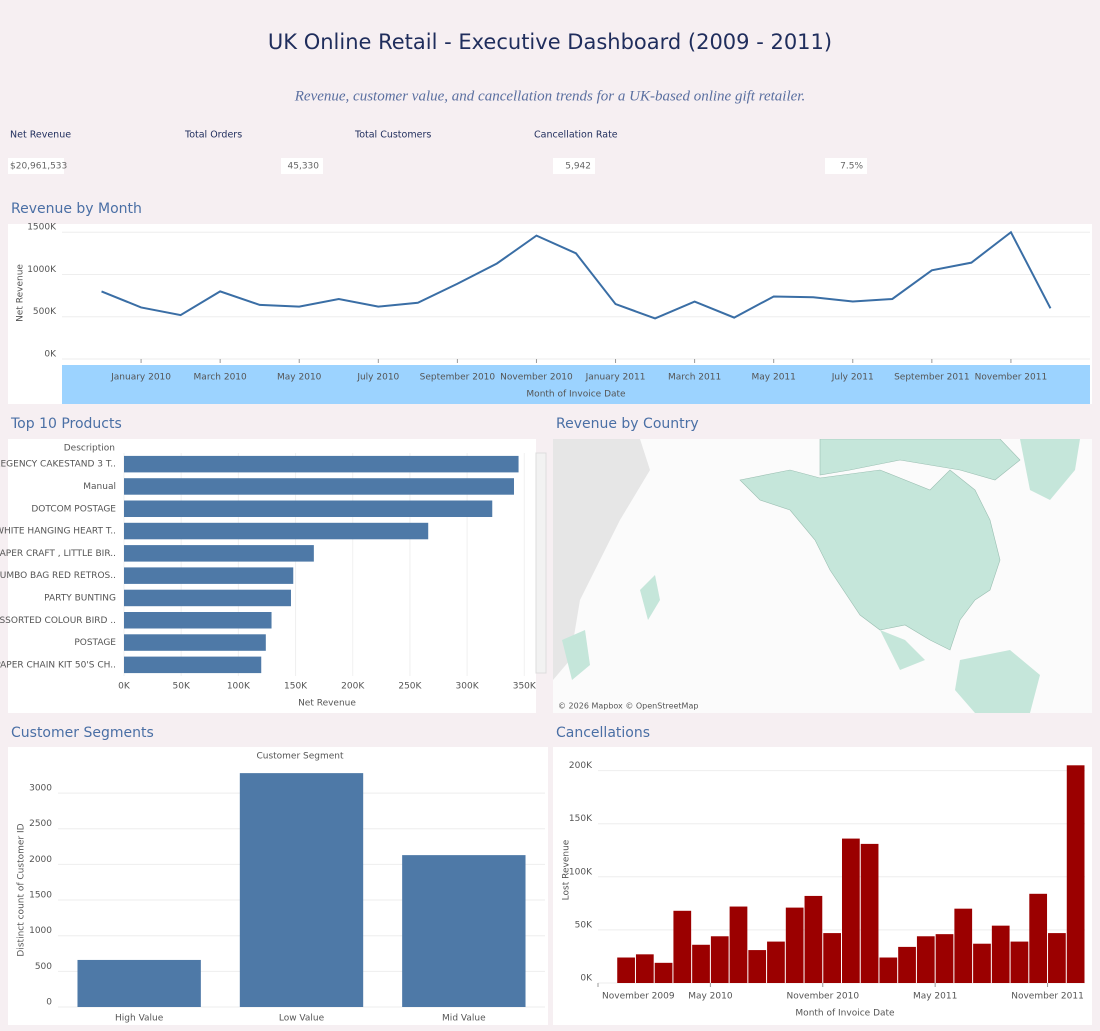 This screenshot has width=1100, height=1031. What do you see at coordinates (296, 687) in the screenshot?
I see `x-tick-label: 150K` at bounding box center [296, 687].